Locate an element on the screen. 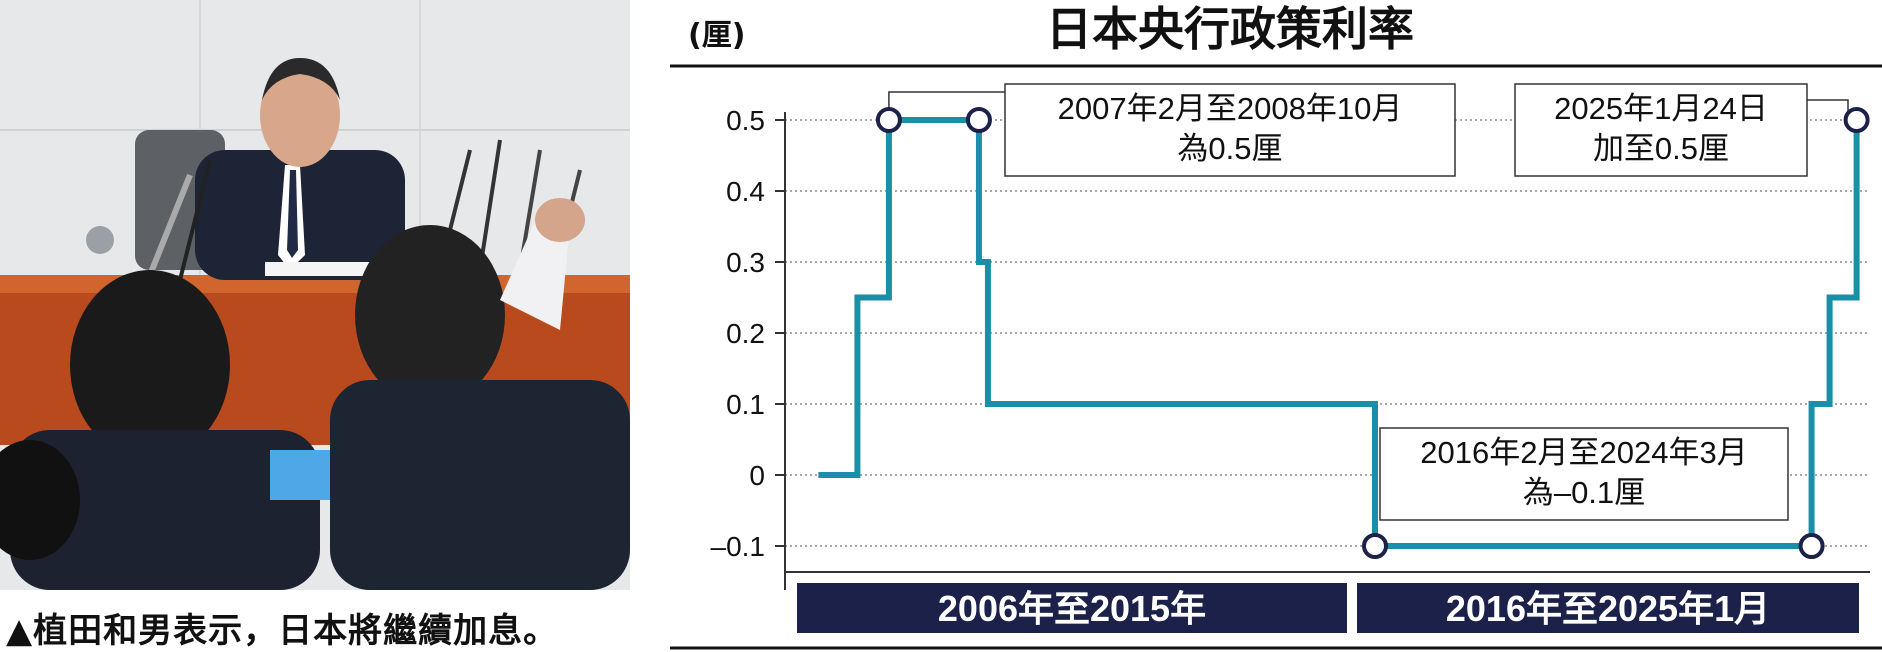 Image resolution: width=1882 pixels, height=652 pixels. y-tick-label: –0.1 is located at coordinates (738, 546).